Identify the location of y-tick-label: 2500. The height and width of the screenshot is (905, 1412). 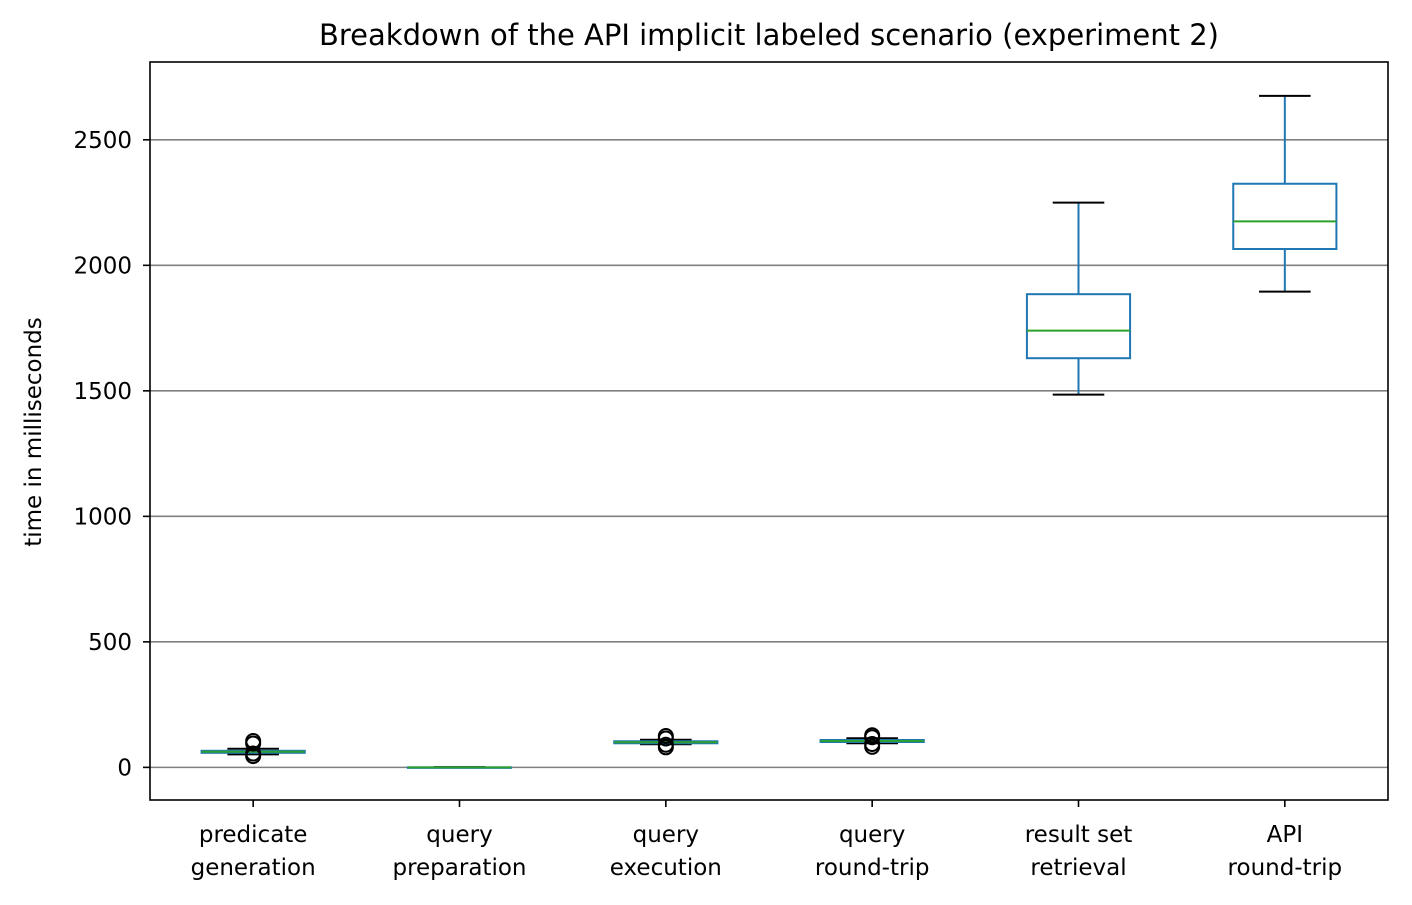
(102, 141).